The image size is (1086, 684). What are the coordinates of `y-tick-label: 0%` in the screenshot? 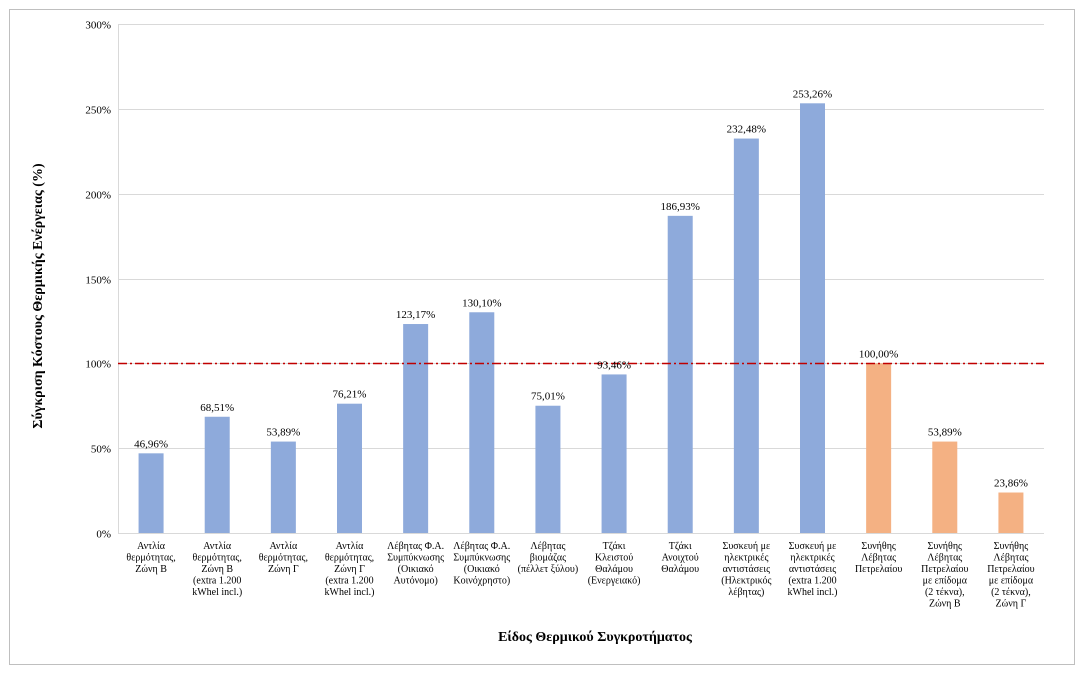 It's located at (103, 535).